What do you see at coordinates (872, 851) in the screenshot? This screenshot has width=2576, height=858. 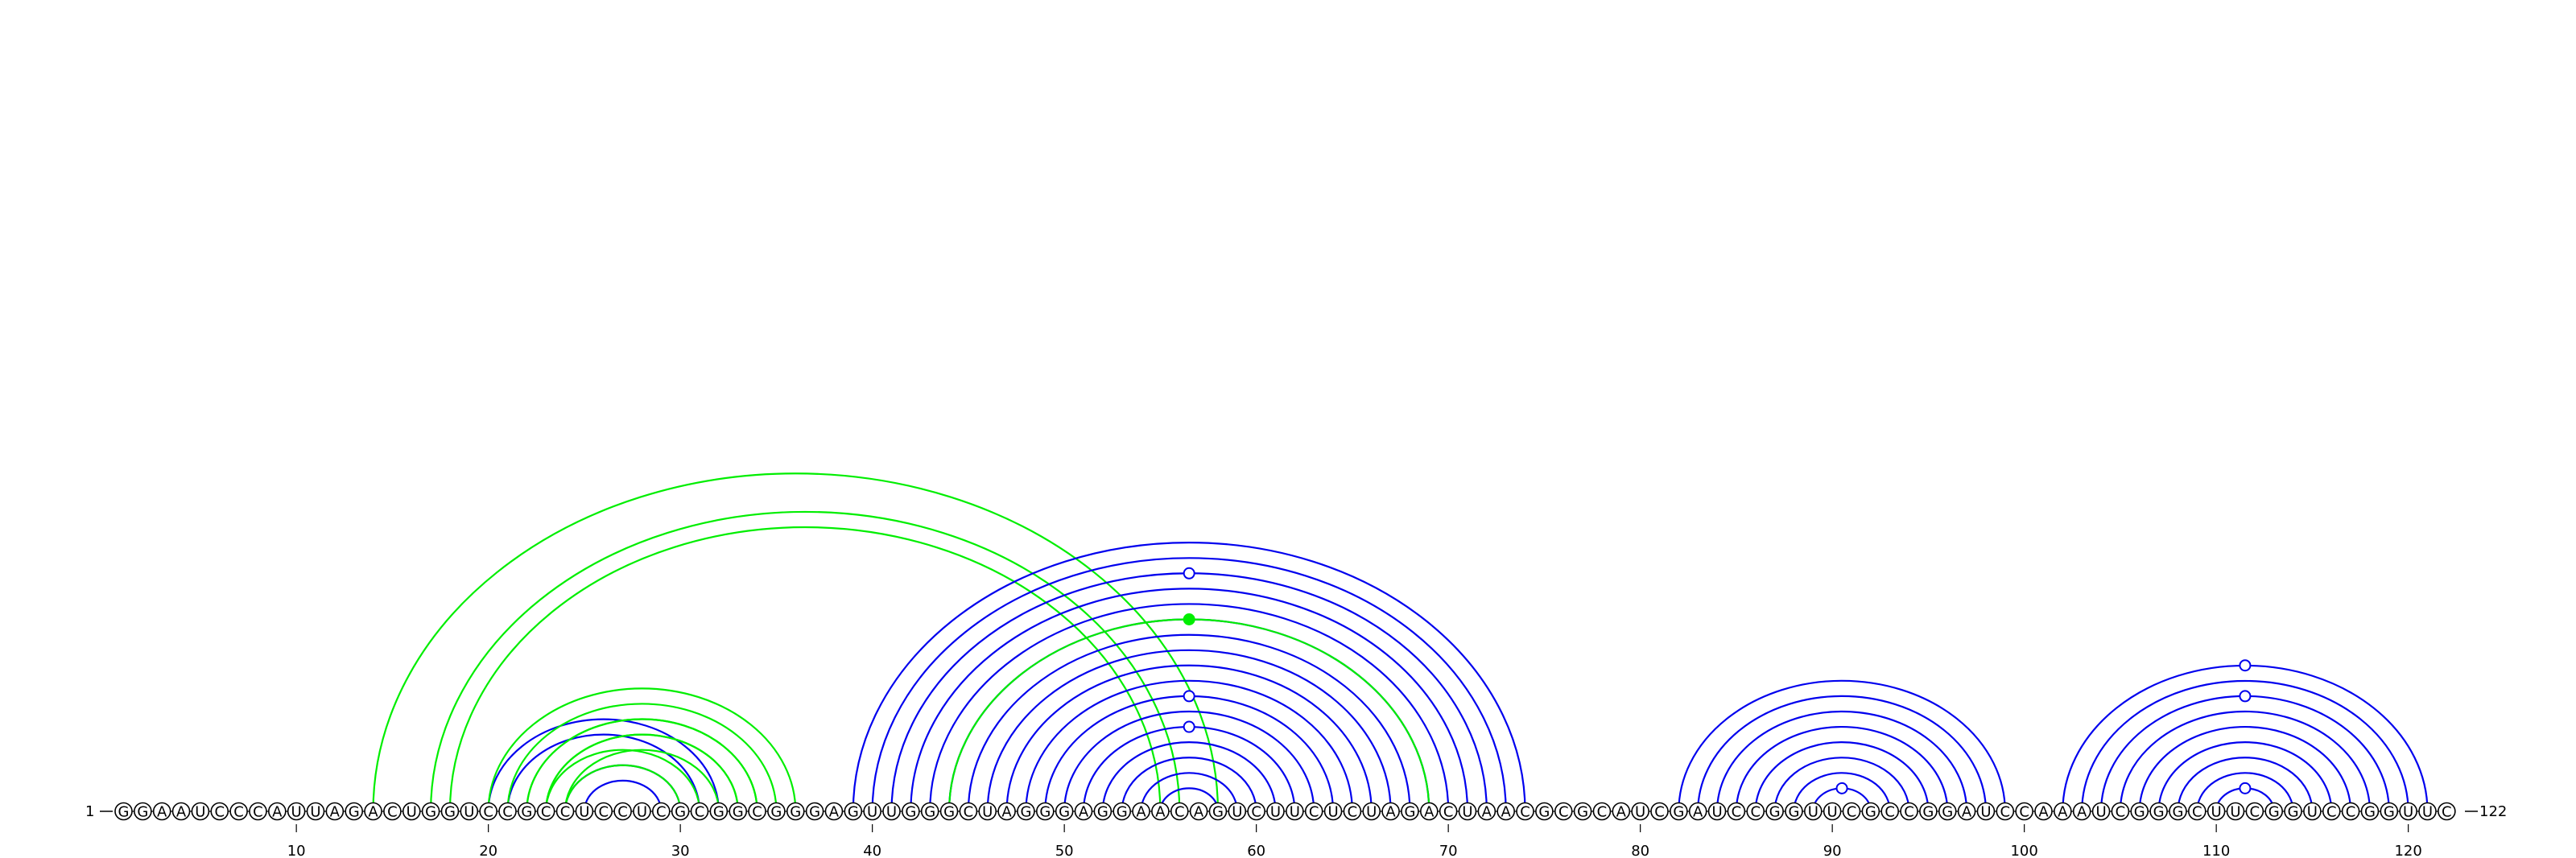 I see `tick-label: 40` at bounding box center [872, 851].